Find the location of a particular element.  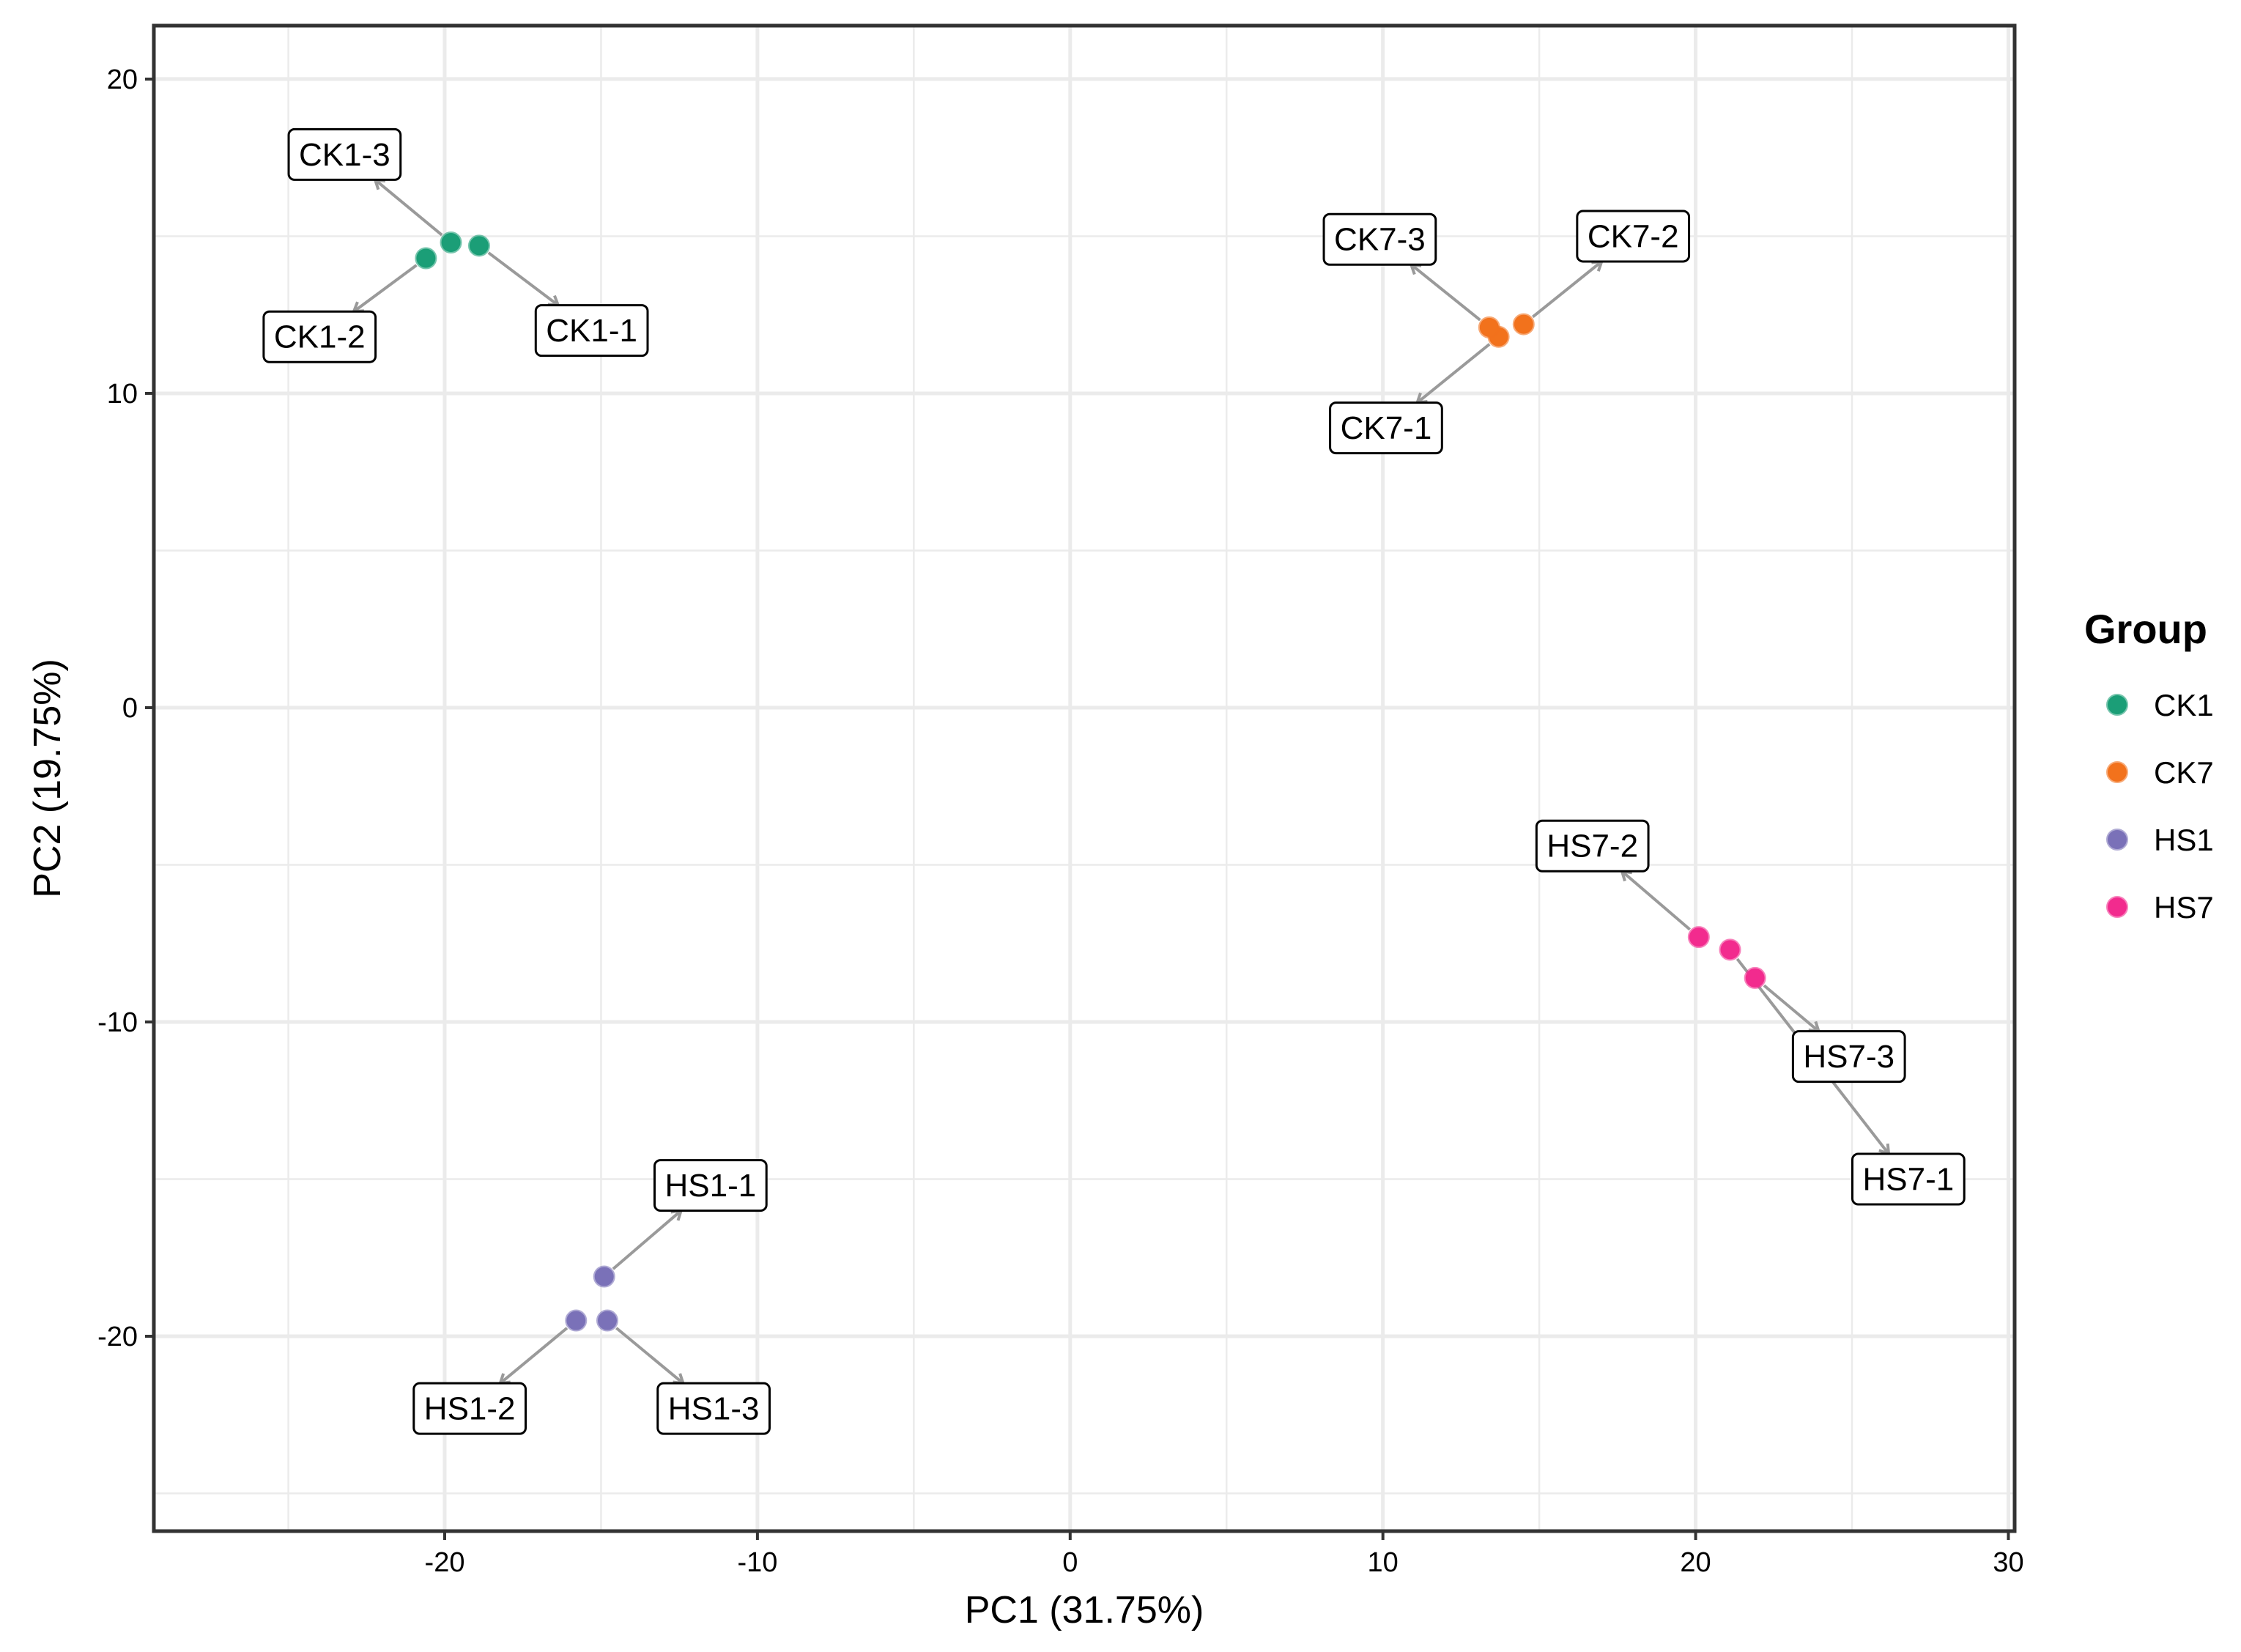

point-label-box: HS1-3 is located at coordinates (713, 1408).